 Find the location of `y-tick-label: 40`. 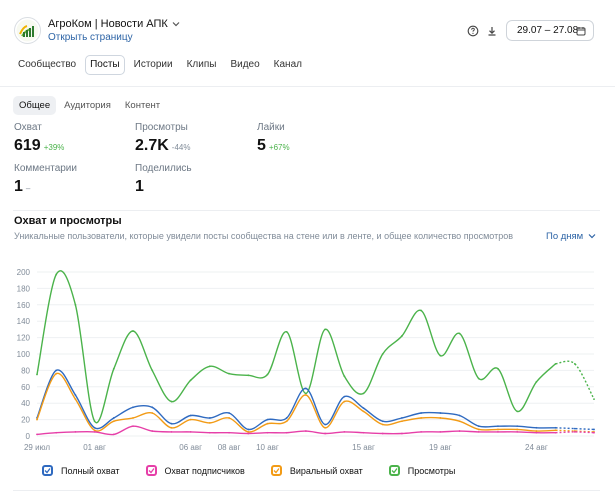

y-tick-label: 40 is located at coordinates (25, 403).